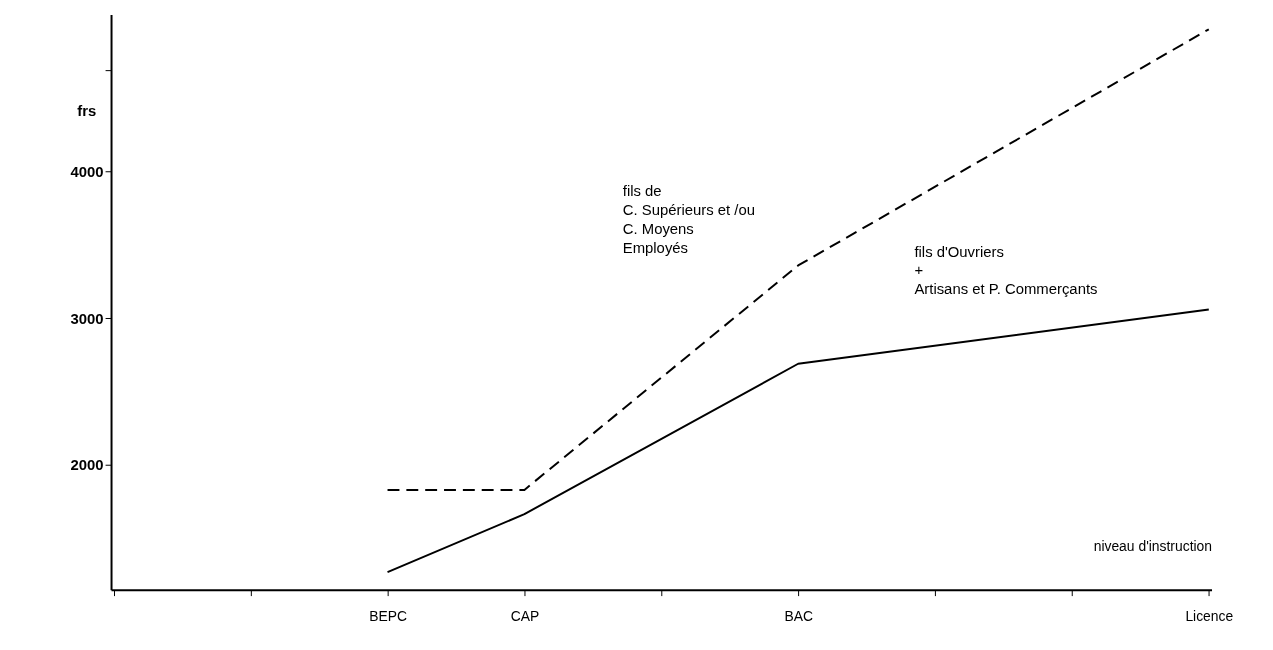 The height and width of the screenshot is (650, 1273). Describe the element at coordinates (87, 172) in the screenshot. I see `y-tick-label: 4000` at that location.